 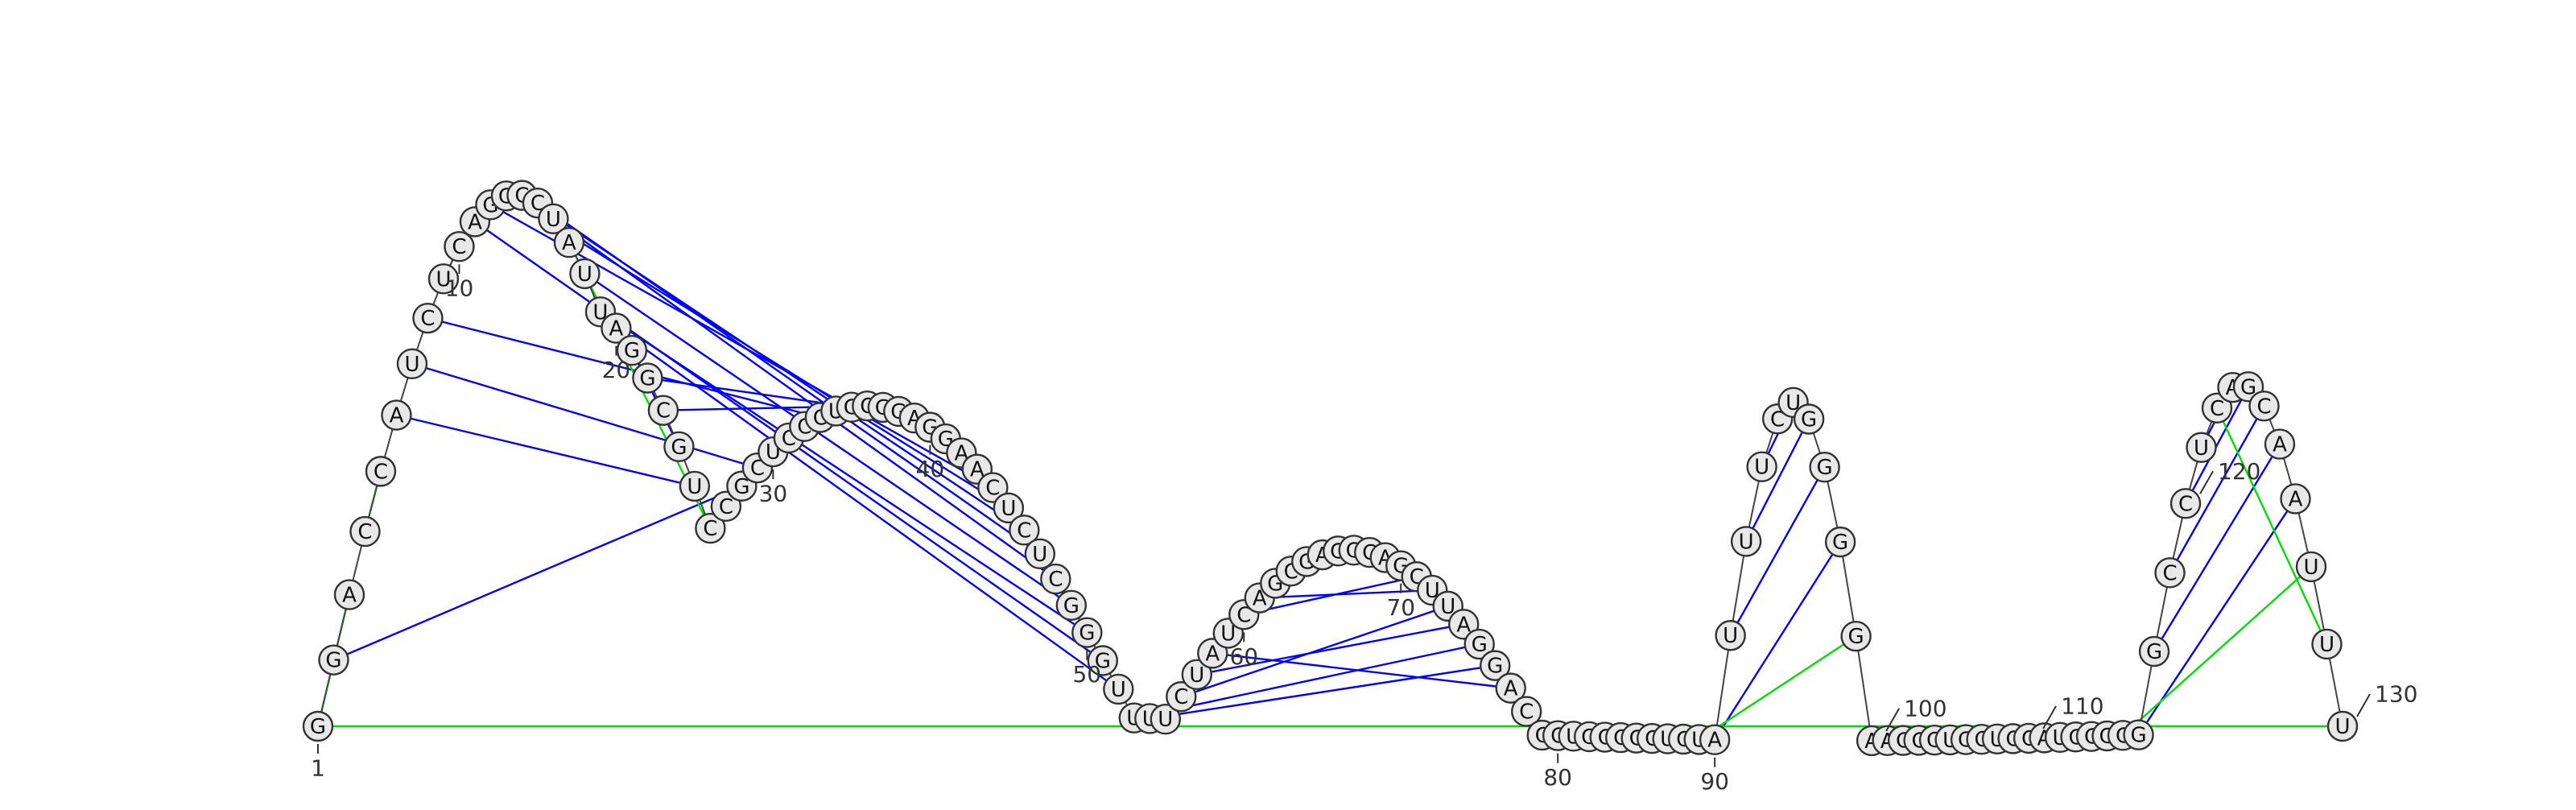 I want to click on position-label: 90, so click(x=1714, y=781).